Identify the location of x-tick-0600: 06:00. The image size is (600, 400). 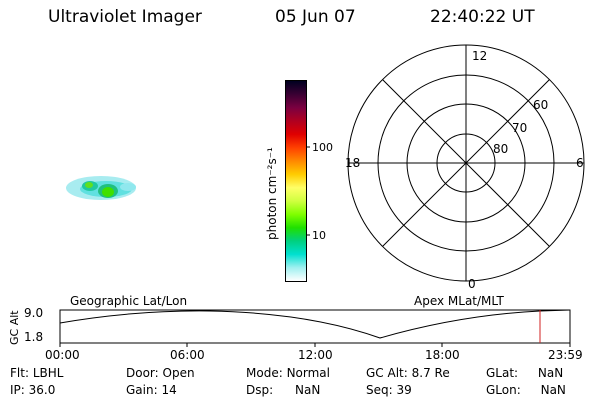
(187, 355).